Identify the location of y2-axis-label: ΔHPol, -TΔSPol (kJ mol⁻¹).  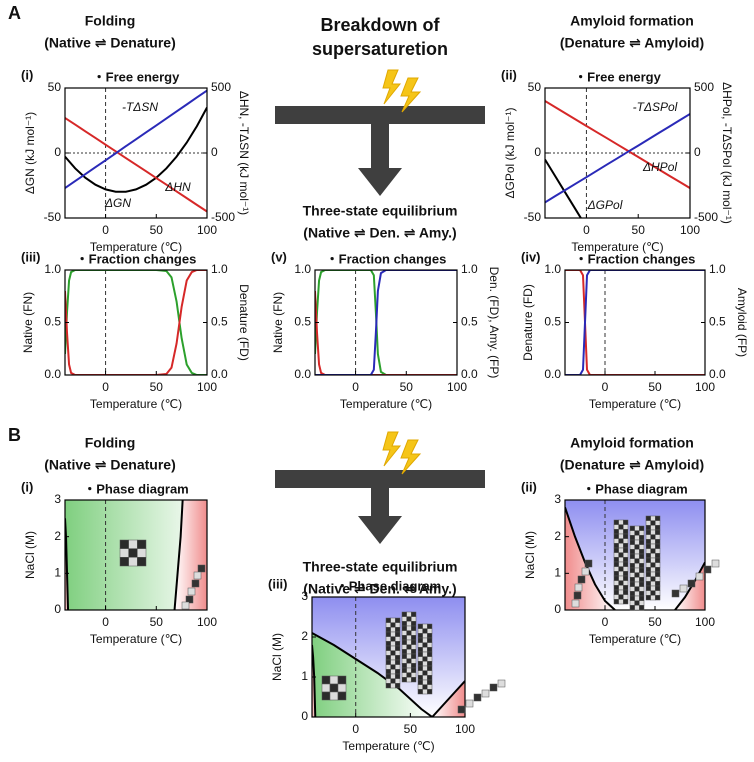
(727, 153).